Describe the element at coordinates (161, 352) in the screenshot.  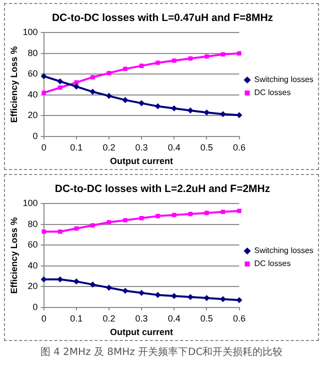
I see `caption: 图 4 2MHz 及 8MHz 开关频率下DC和开关损耗的比较` at that location.